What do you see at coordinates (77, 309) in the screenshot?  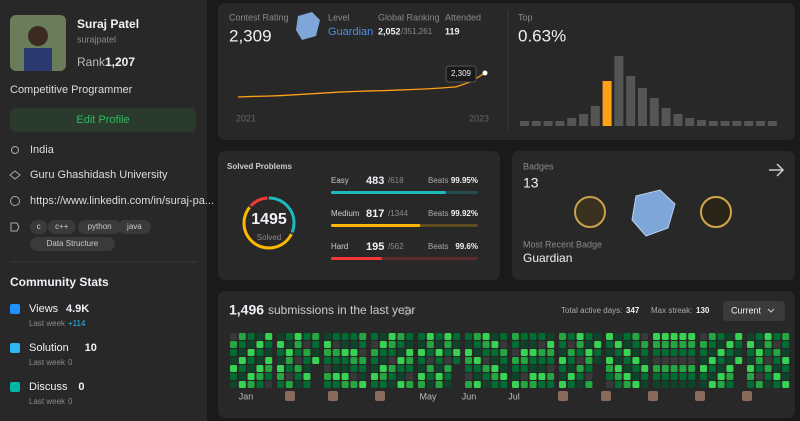 I see `stat-value: 4.9K` at bounding box center [77, 309].